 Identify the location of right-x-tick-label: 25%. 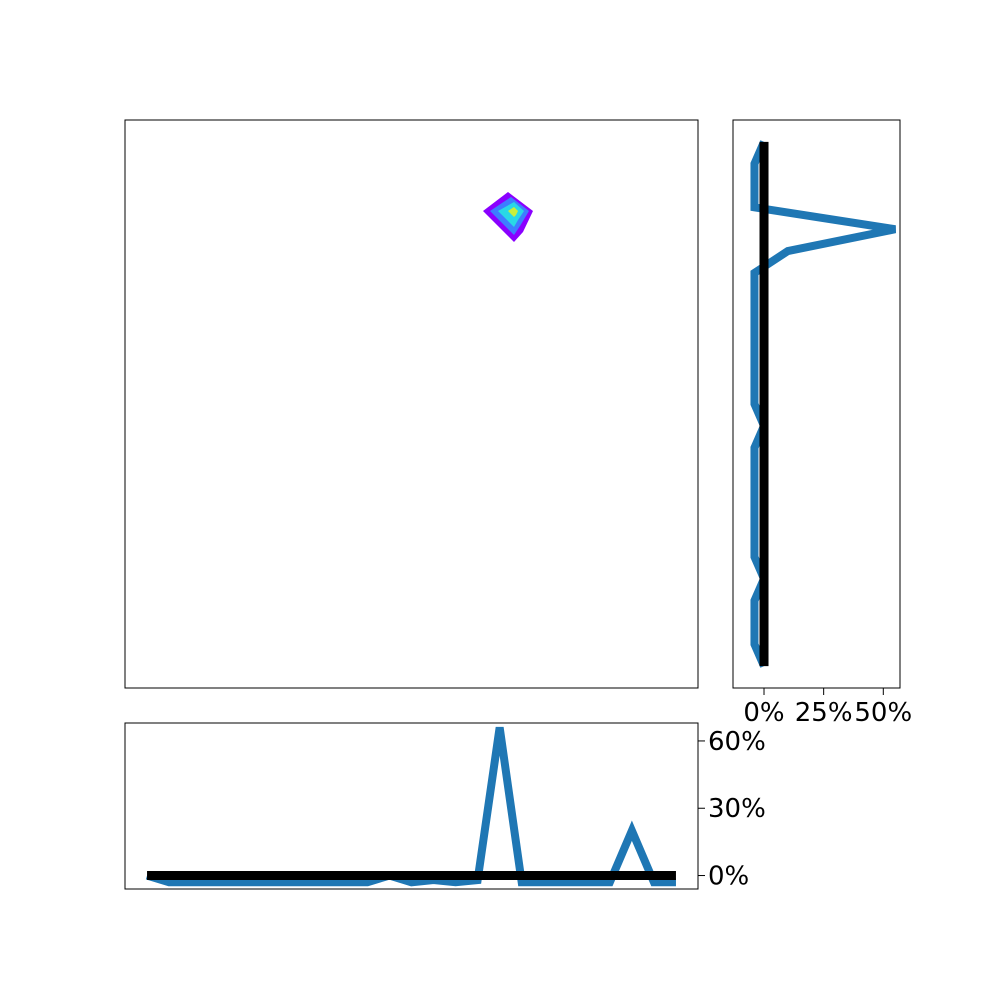
(824, 713).